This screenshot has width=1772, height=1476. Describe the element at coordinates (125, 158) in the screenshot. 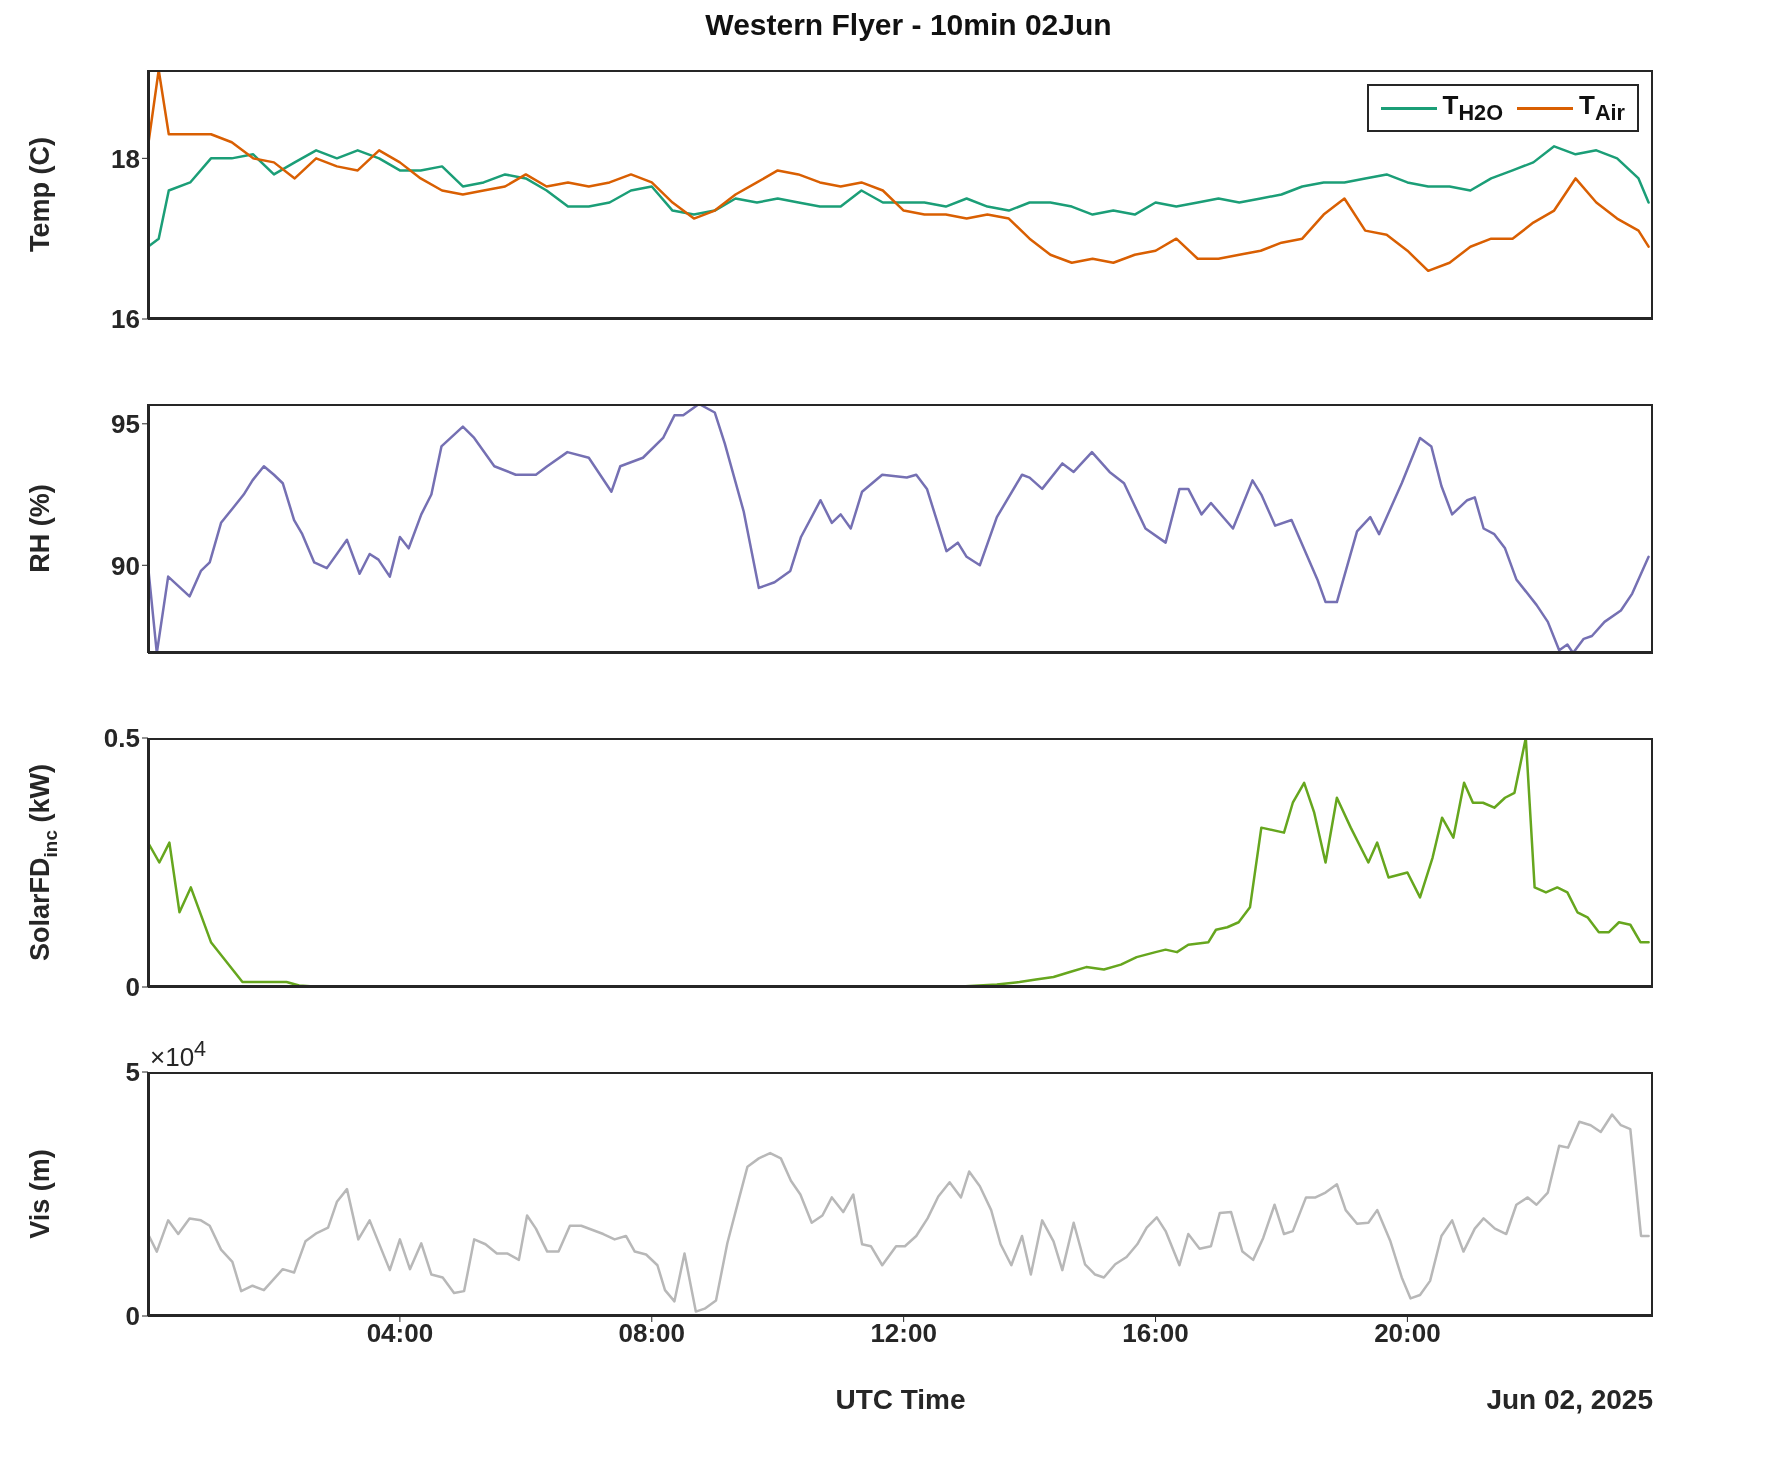

I see `y-tick-label: 18` at that location.